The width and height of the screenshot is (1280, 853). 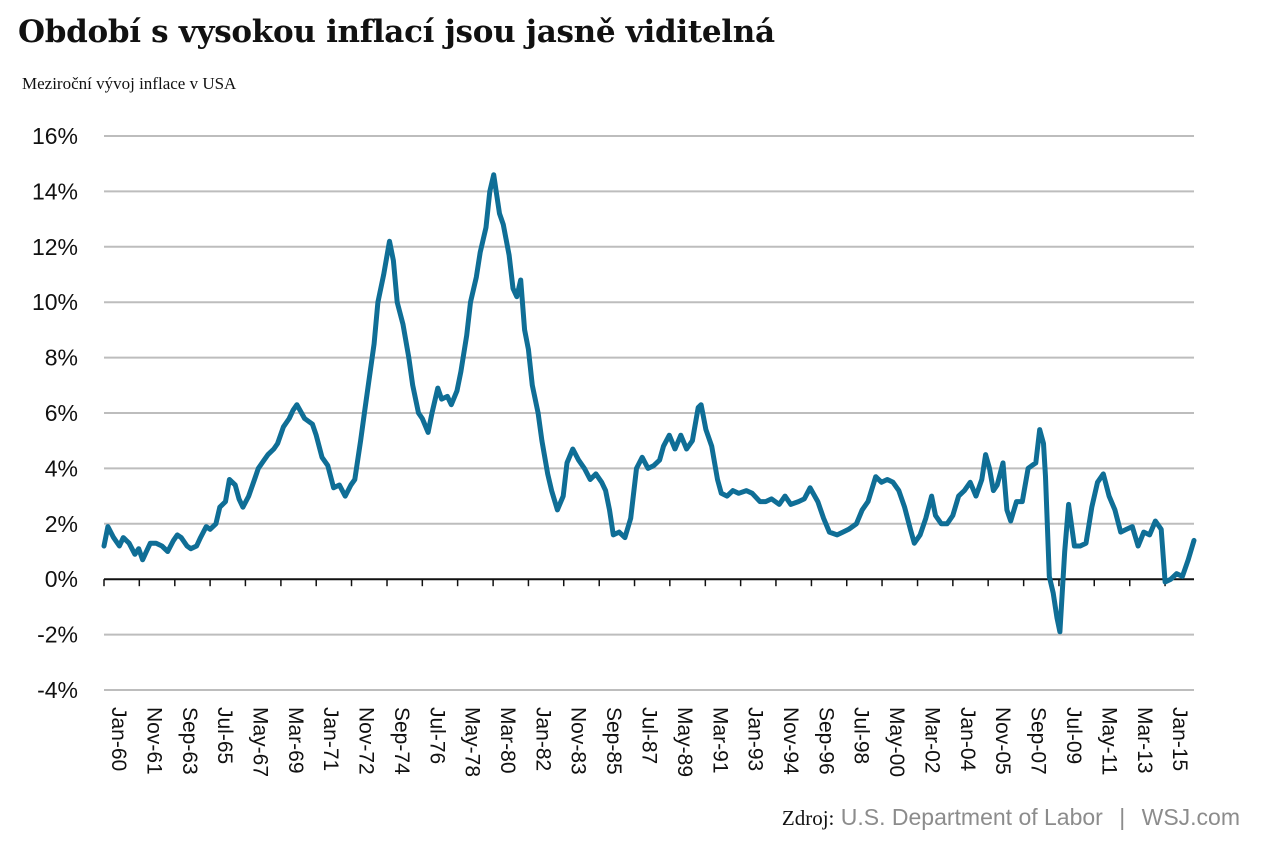 I want to click on y-tick-label: 8%, so click(x=61, y=358).